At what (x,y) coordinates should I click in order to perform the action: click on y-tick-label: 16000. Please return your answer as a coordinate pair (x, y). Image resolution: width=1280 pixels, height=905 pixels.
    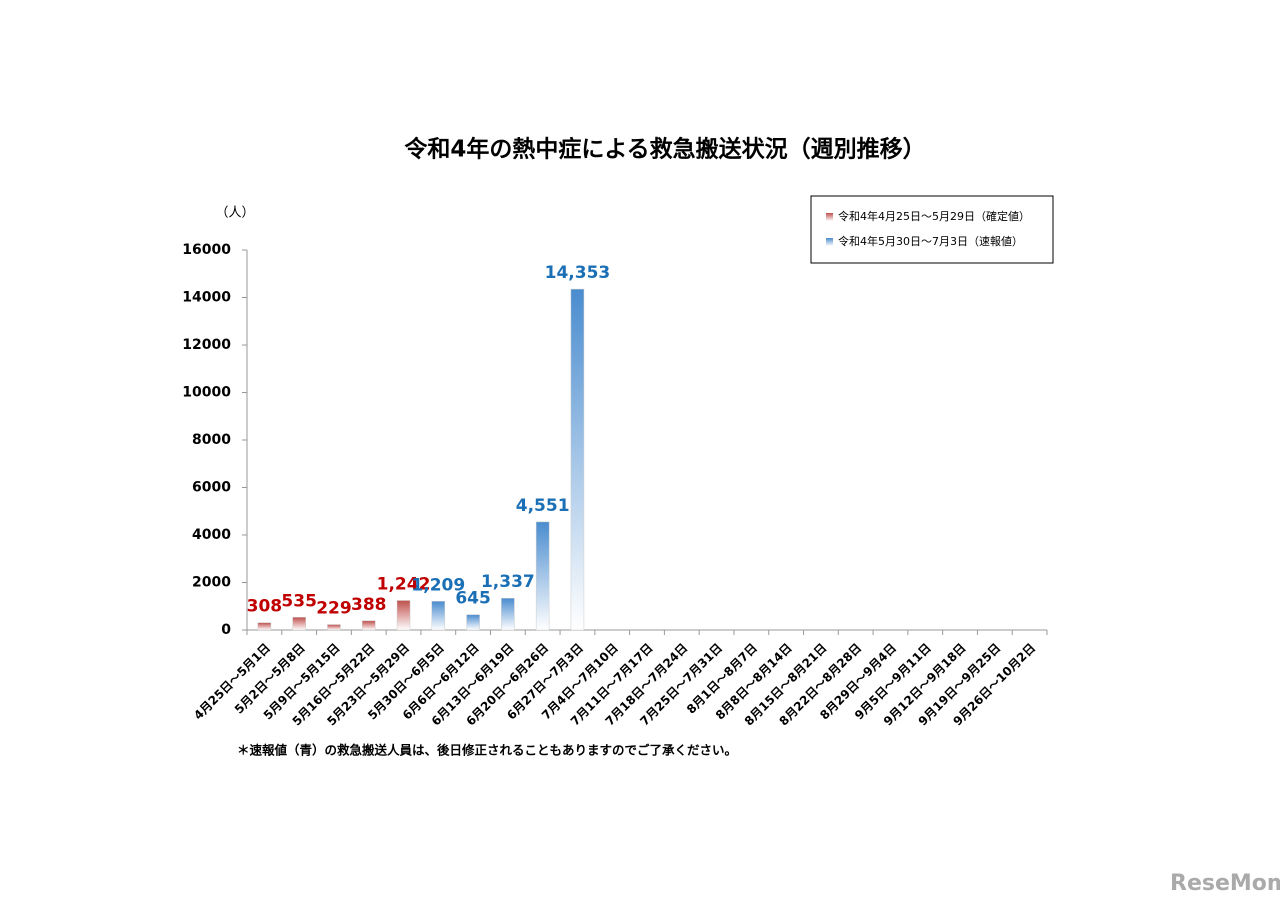
    Looking at the image, I should click on (206, 250).